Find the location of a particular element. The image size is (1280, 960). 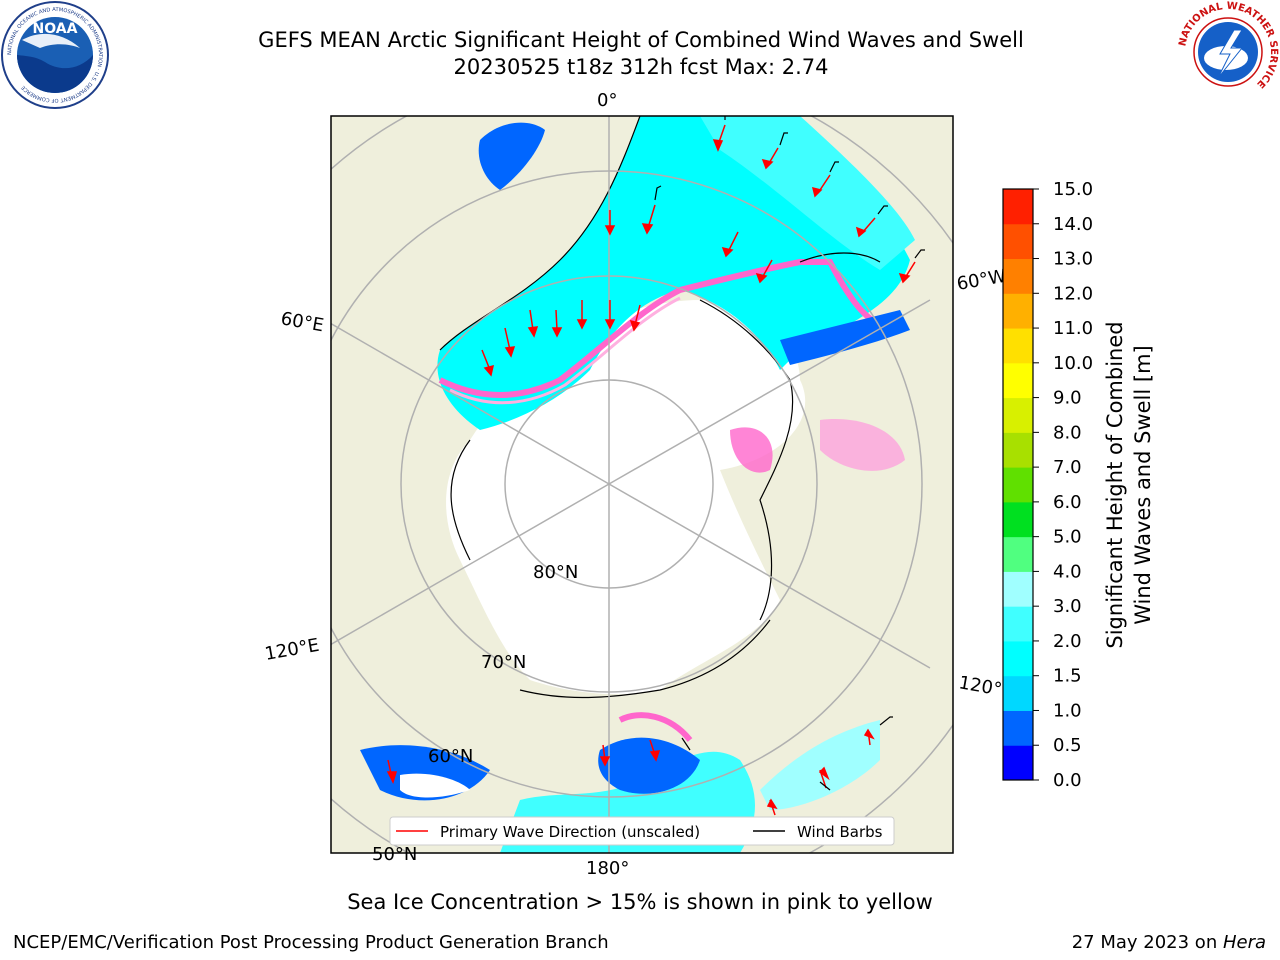

atlantic-waves is located at coordinates (673, 273).